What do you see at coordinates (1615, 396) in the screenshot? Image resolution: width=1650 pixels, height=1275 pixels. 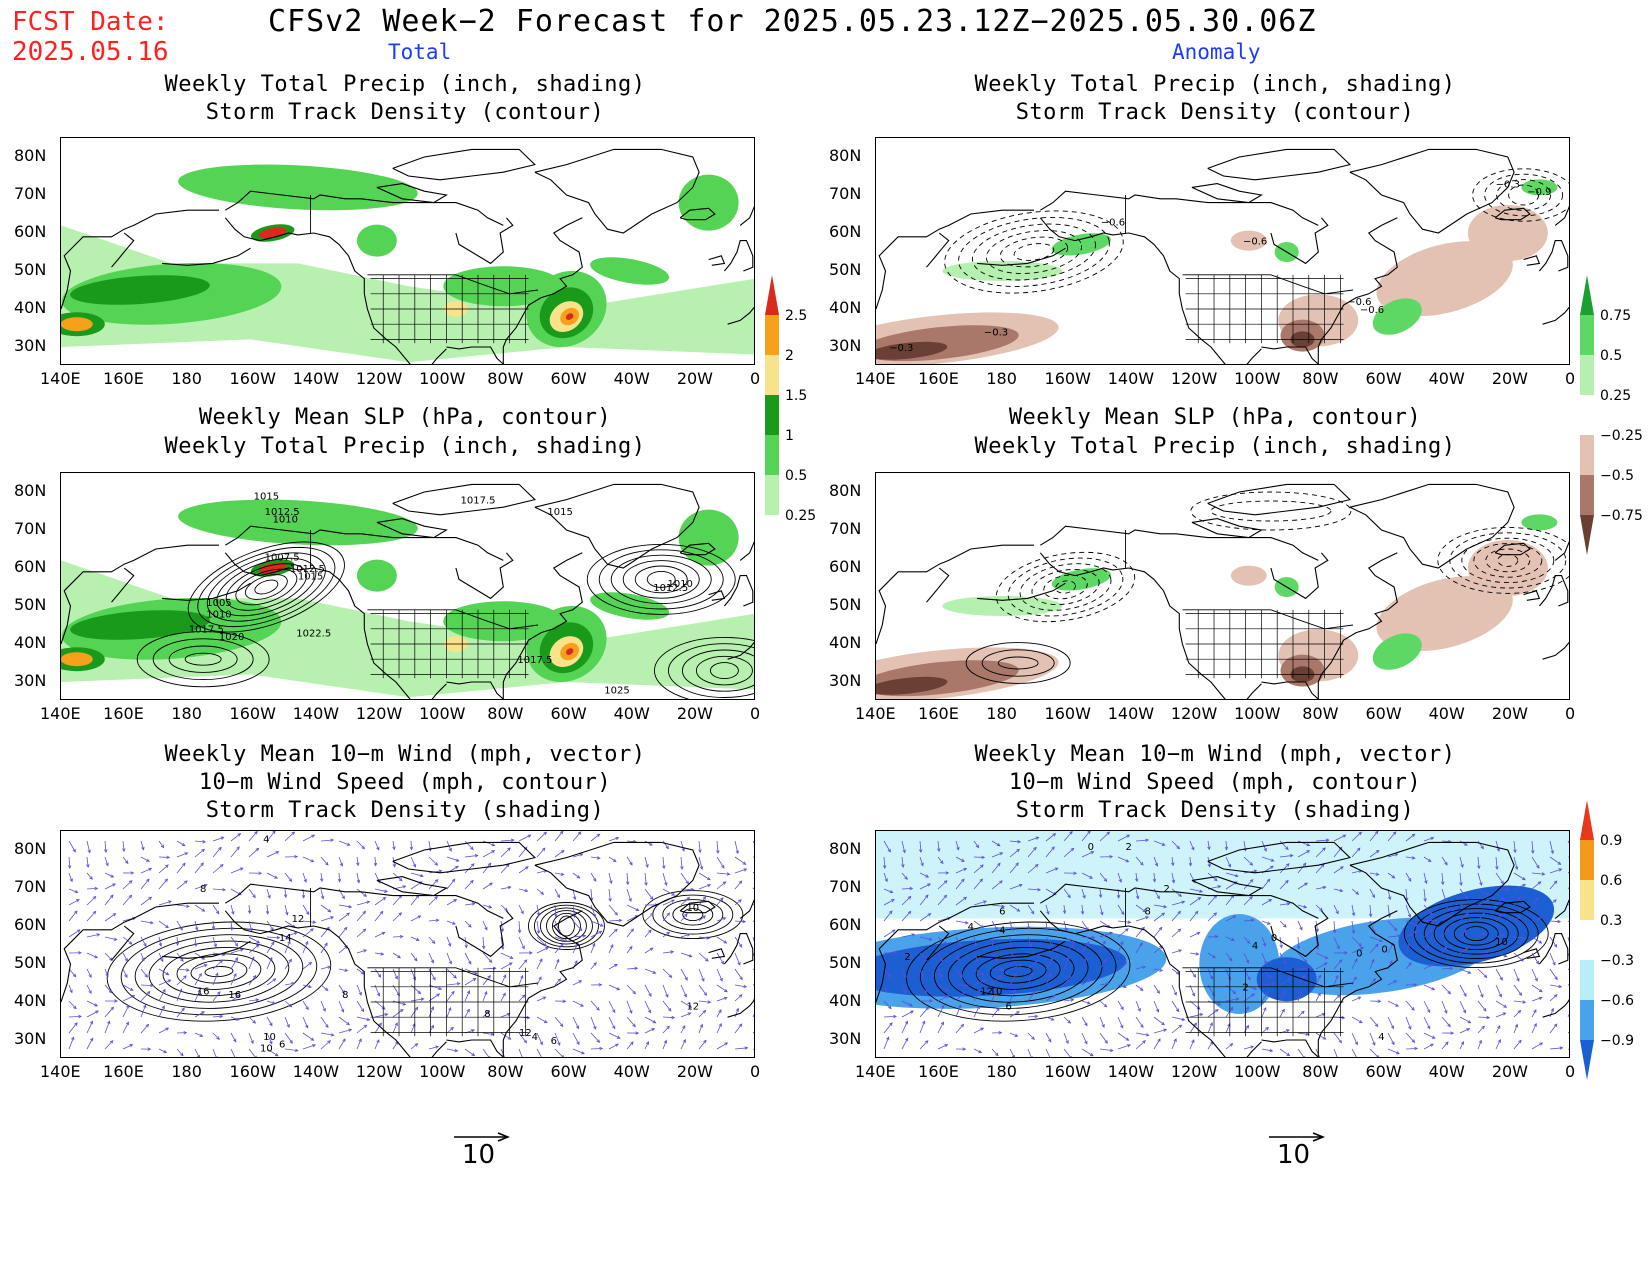 I see `colorbar-label: 0.25` at bounding box center [1615, 396].